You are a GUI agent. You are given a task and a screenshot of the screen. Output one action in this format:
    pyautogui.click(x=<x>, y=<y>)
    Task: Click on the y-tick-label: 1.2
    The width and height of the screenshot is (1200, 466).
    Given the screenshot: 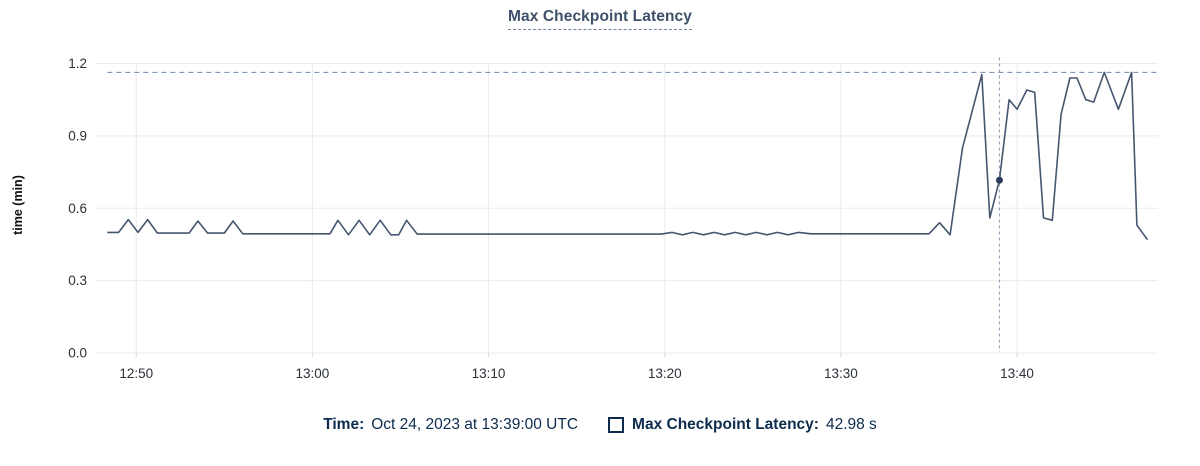 What is the action you would take?
    pyautogui.click(x=77, y=63)
    